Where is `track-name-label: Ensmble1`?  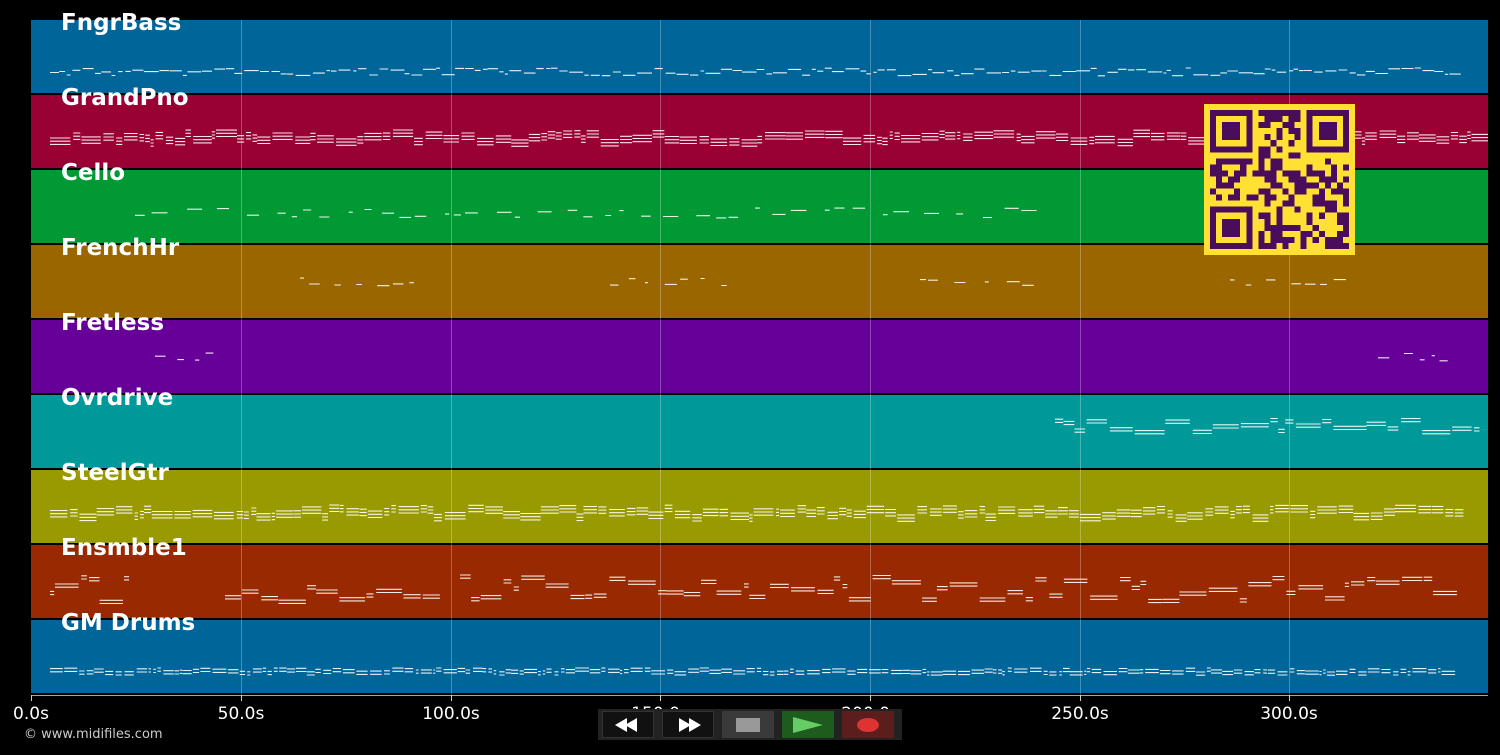 track-name-label: Ensmble1 is located at coordinates (124, 548).